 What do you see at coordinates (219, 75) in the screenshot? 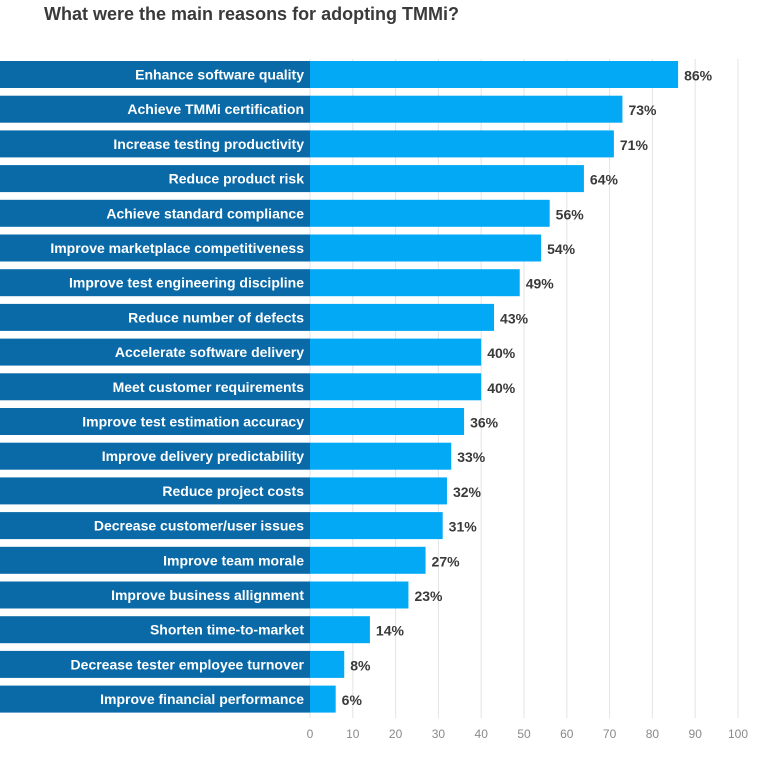
I see `category-label: Enhance software quality` at bounding box center [219, 75].